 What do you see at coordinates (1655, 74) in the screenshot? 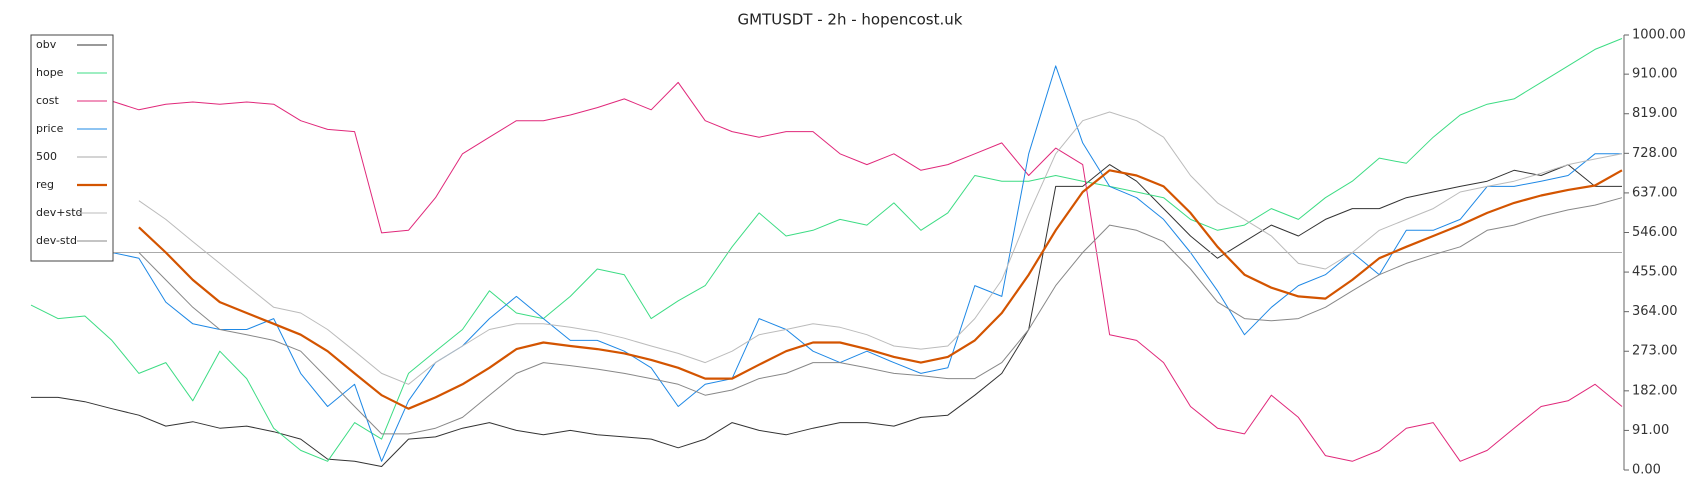
I see `y-tick-label: 910.00` at bounding box center [1655, 74].